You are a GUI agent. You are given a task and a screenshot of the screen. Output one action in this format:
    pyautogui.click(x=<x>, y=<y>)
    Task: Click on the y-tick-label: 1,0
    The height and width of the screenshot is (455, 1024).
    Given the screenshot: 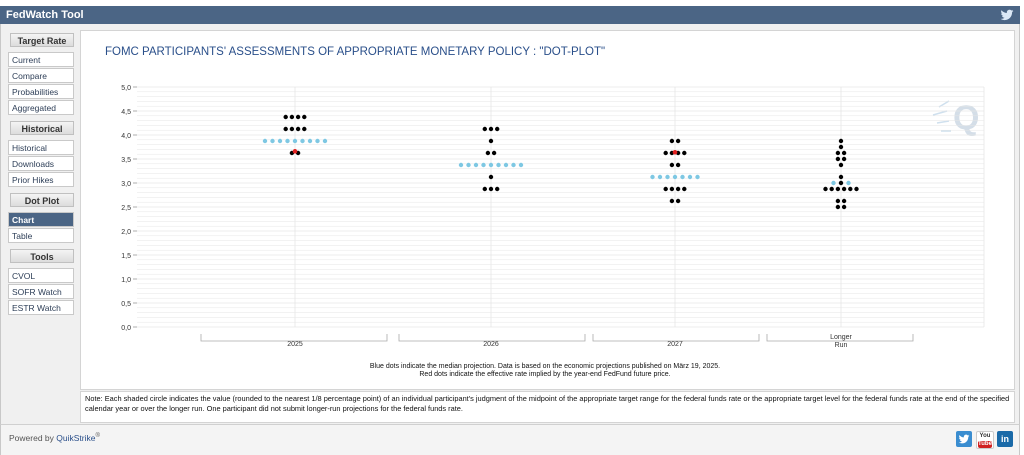 What is the action you would take?
    pyautogui.click(x=126, y=280)
    